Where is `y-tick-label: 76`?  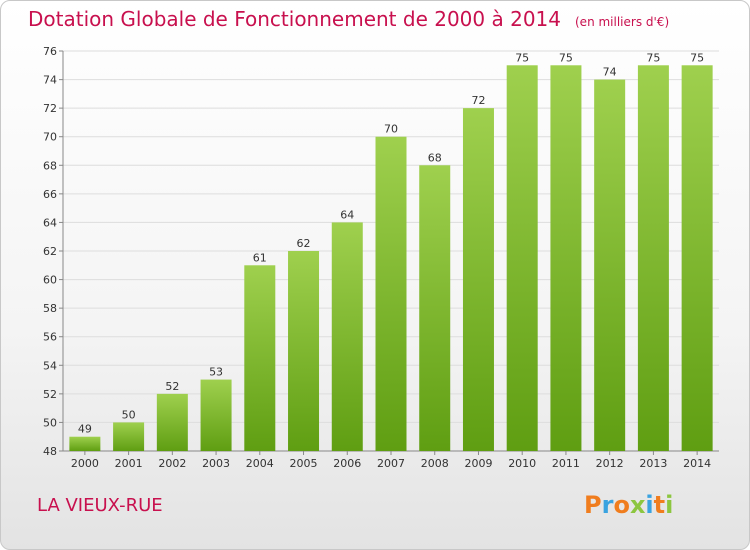 y-tick-label: 76 is located at coordinates (50, 51).